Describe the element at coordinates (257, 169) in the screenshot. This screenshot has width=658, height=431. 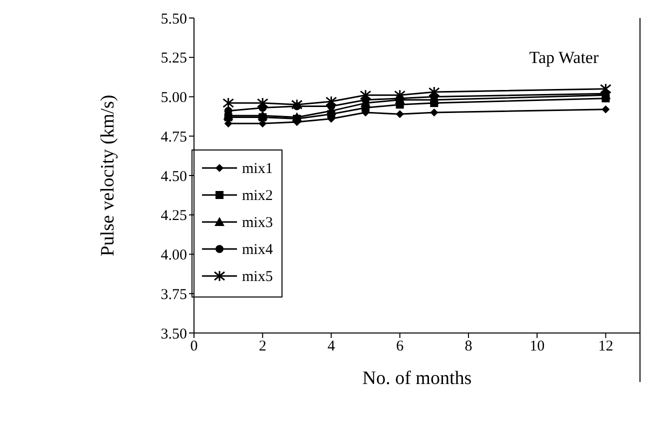
I see `legend-label: mix1` at that location.